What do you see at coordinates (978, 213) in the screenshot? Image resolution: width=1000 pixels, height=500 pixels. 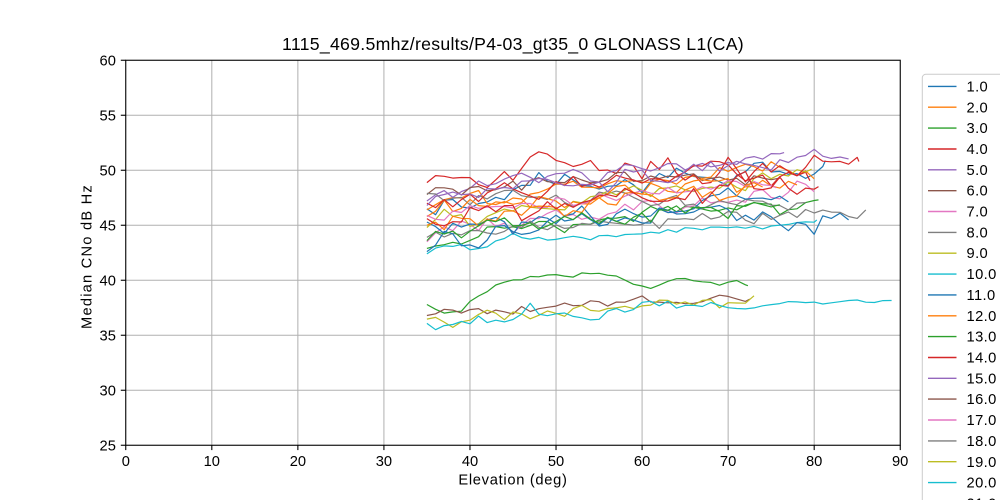 I see `svg-text: 7.0` at bounding box center [978, 213].